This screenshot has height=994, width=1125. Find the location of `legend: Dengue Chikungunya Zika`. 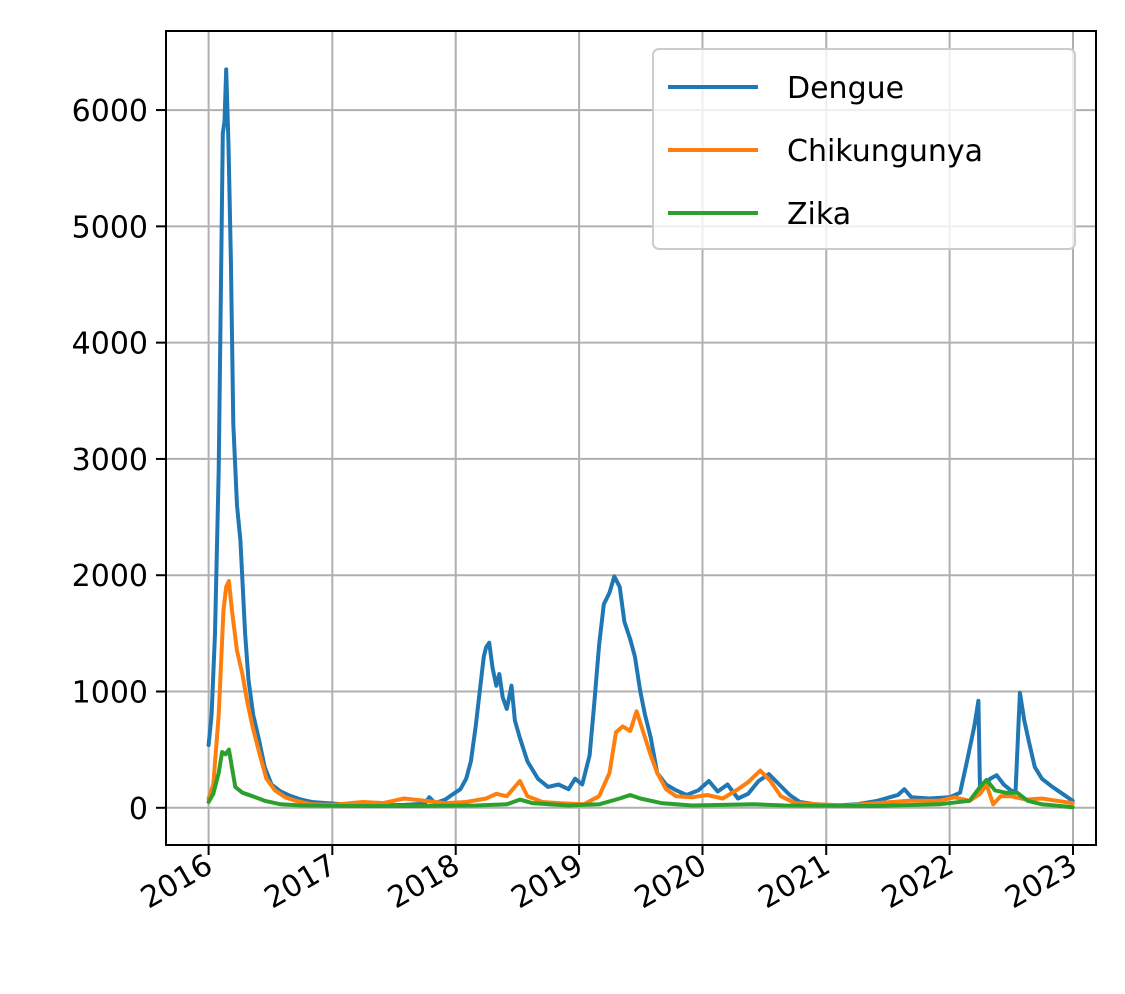

legend: Dengue Chikungunya Zika is located at coordinates (864, 149).